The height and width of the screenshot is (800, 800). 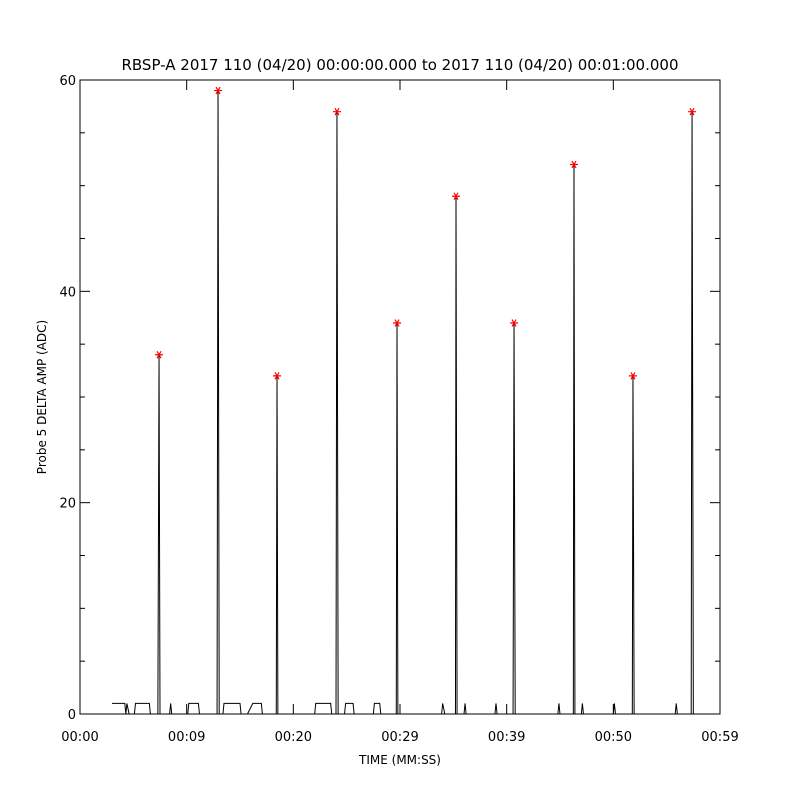 I want to click on x-tick-label: 00:29, so click(x=399, y=737).